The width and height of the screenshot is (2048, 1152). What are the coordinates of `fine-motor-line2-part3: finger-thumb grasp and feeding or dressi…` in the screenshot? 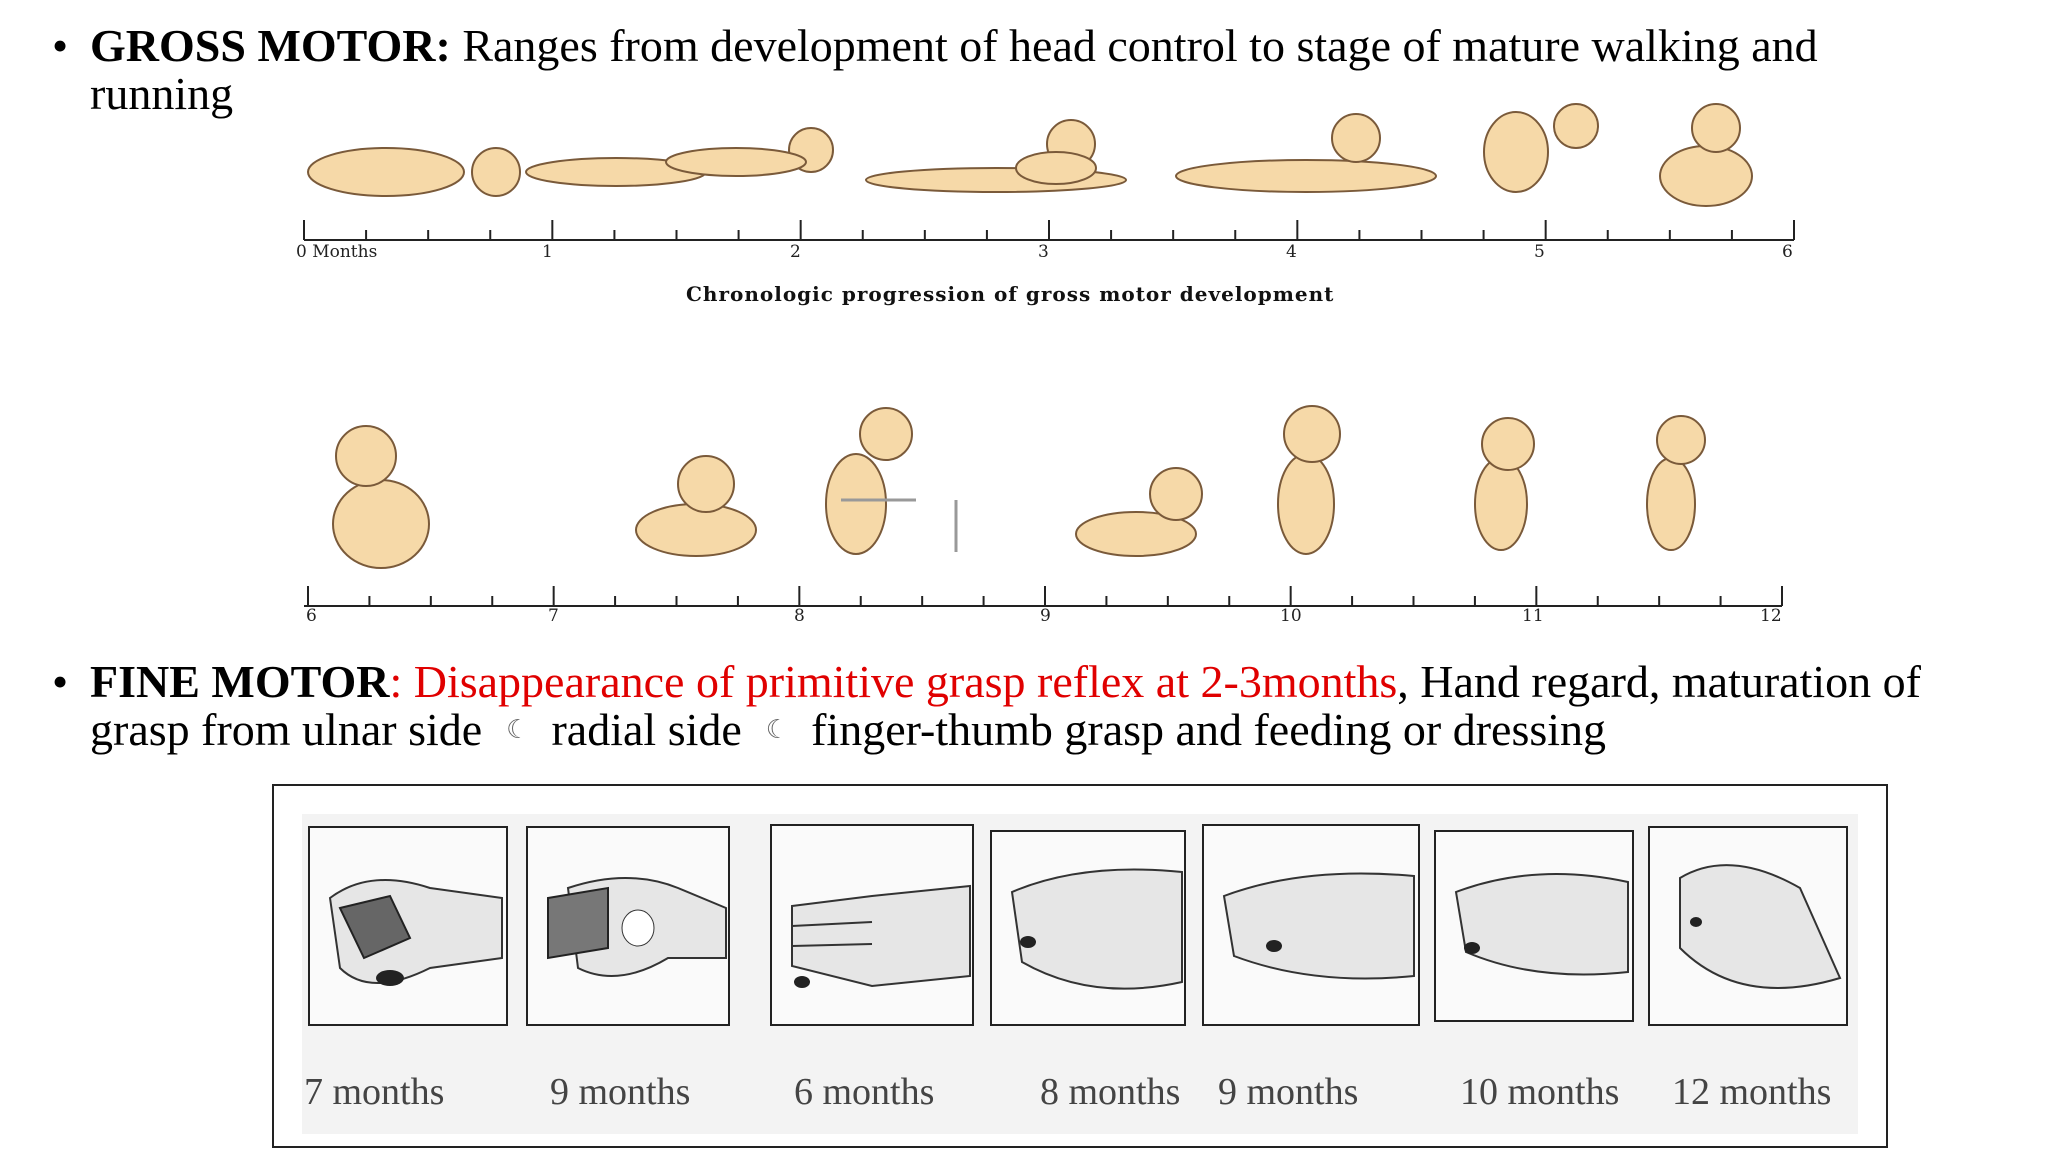 It's located at (1209, 729).